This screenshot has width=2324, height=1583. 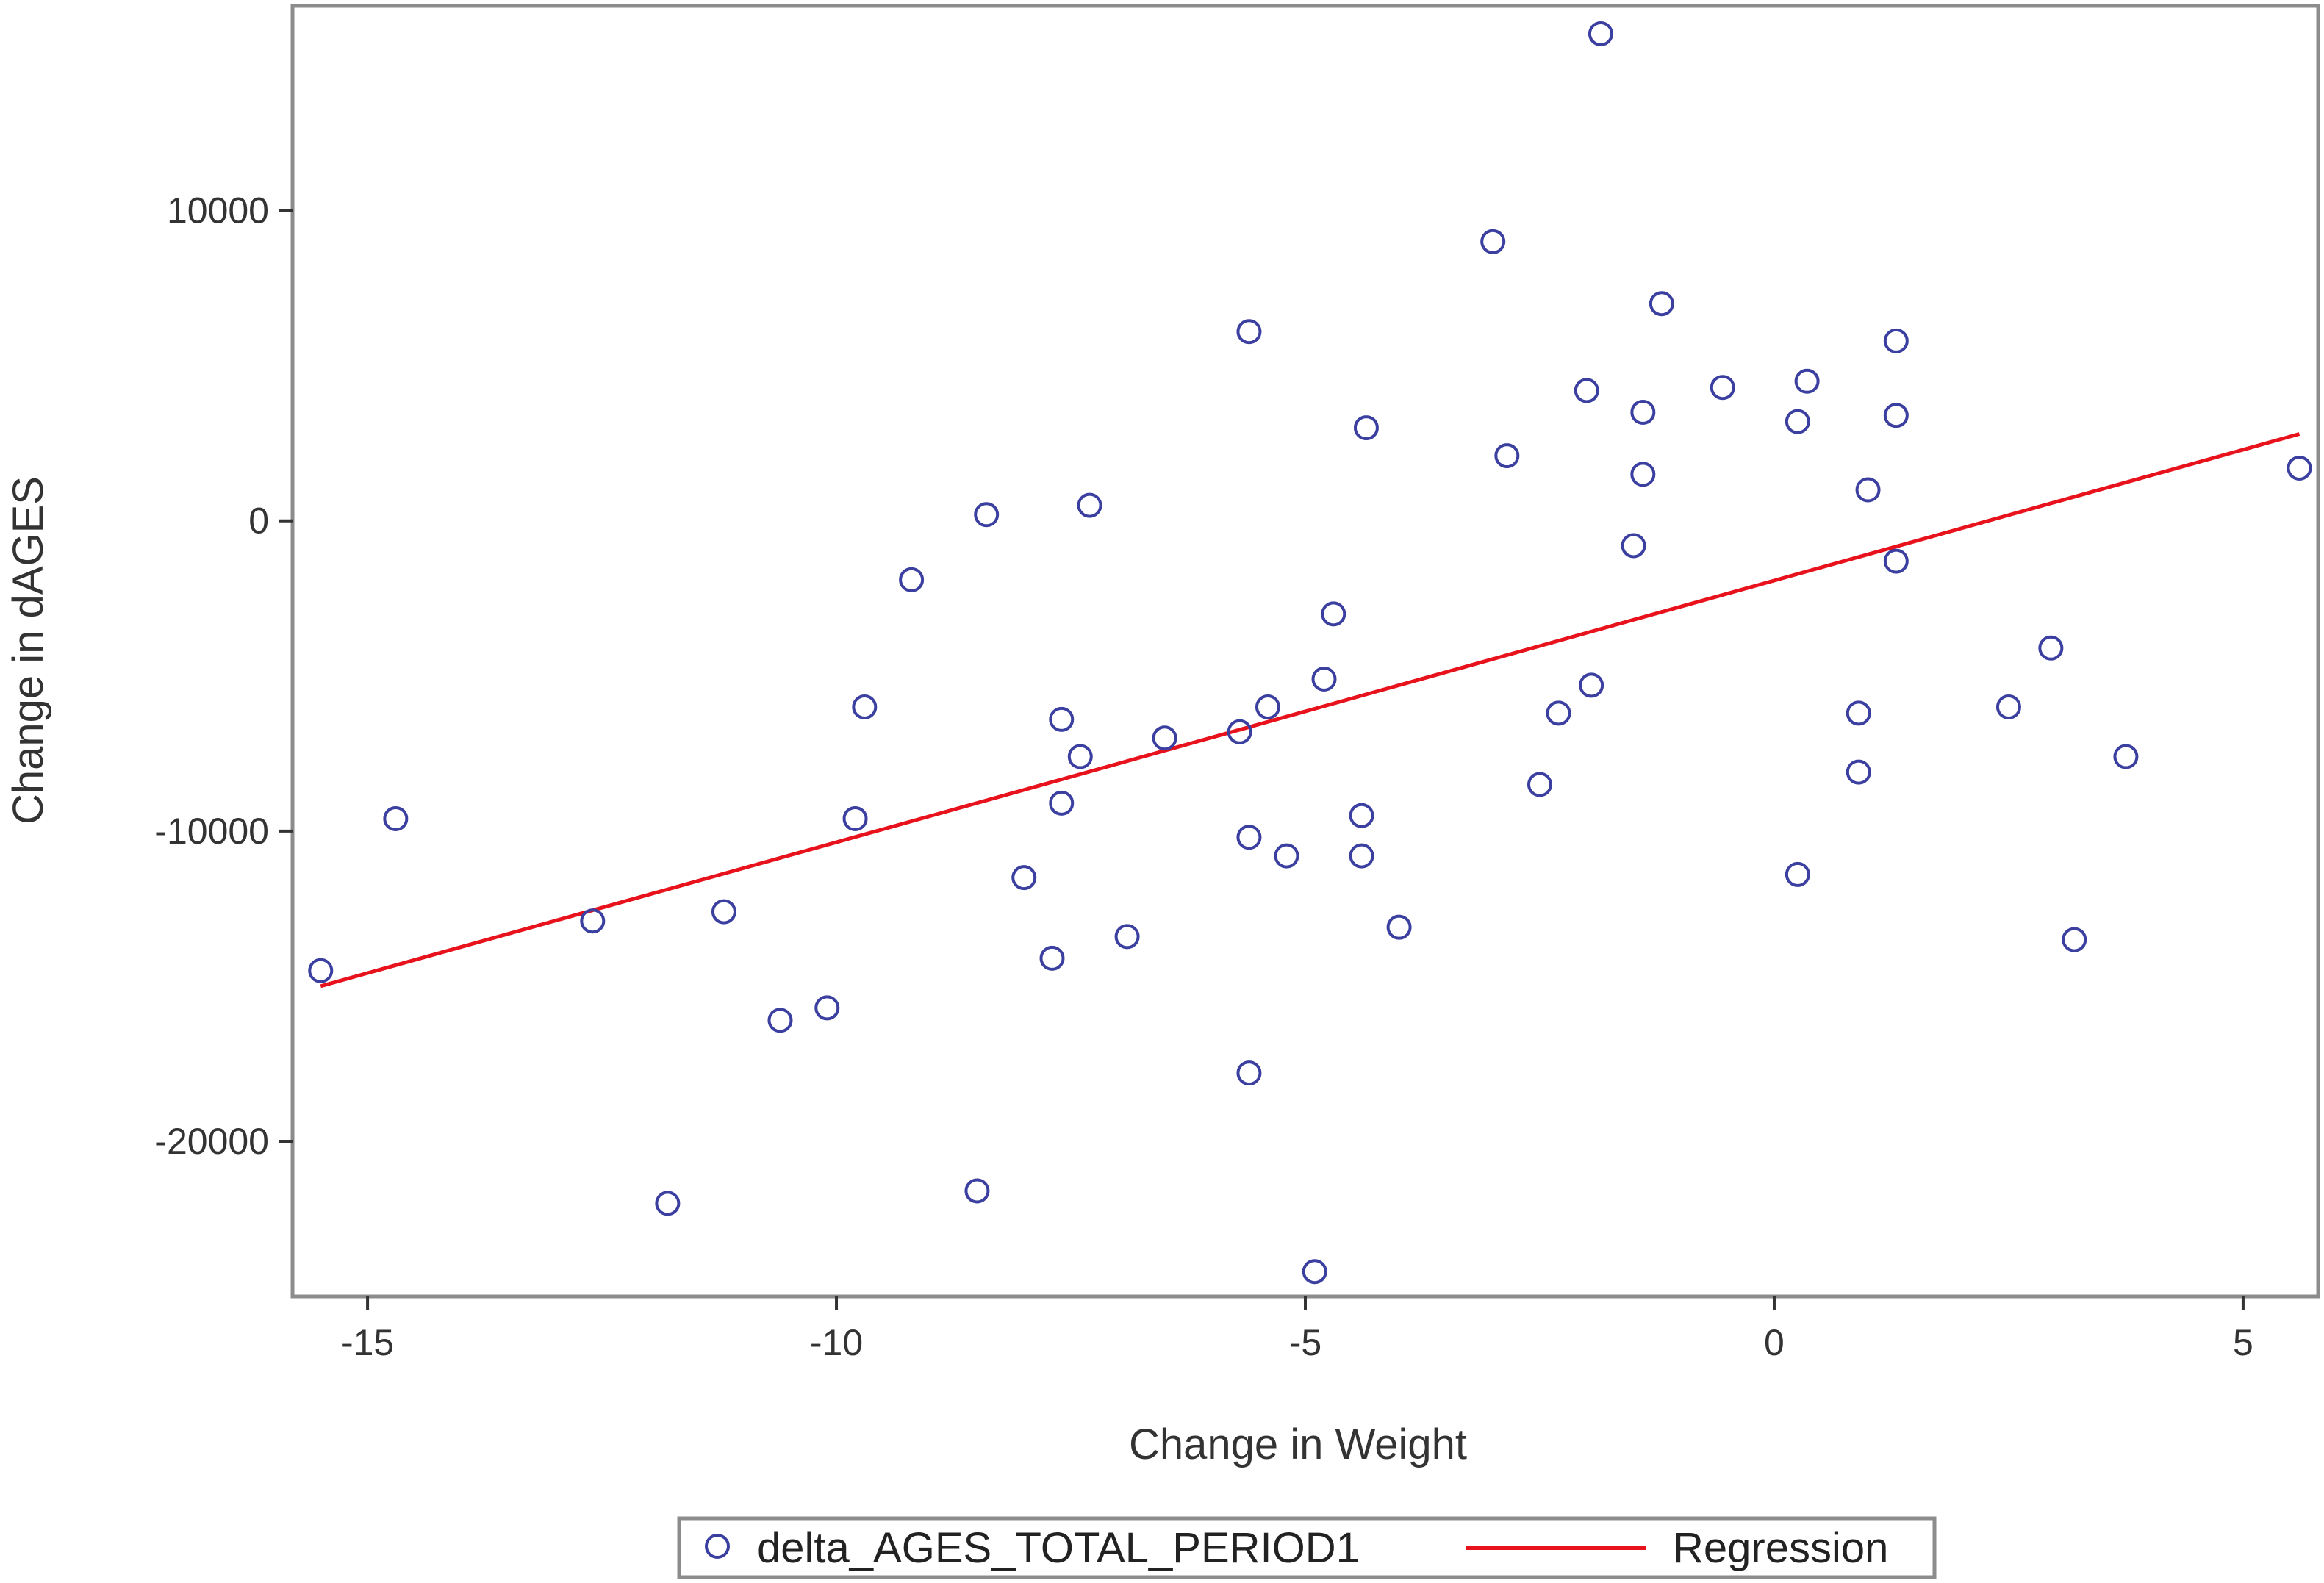 I want to click on legend-box, so click(x=1307, y=1547).